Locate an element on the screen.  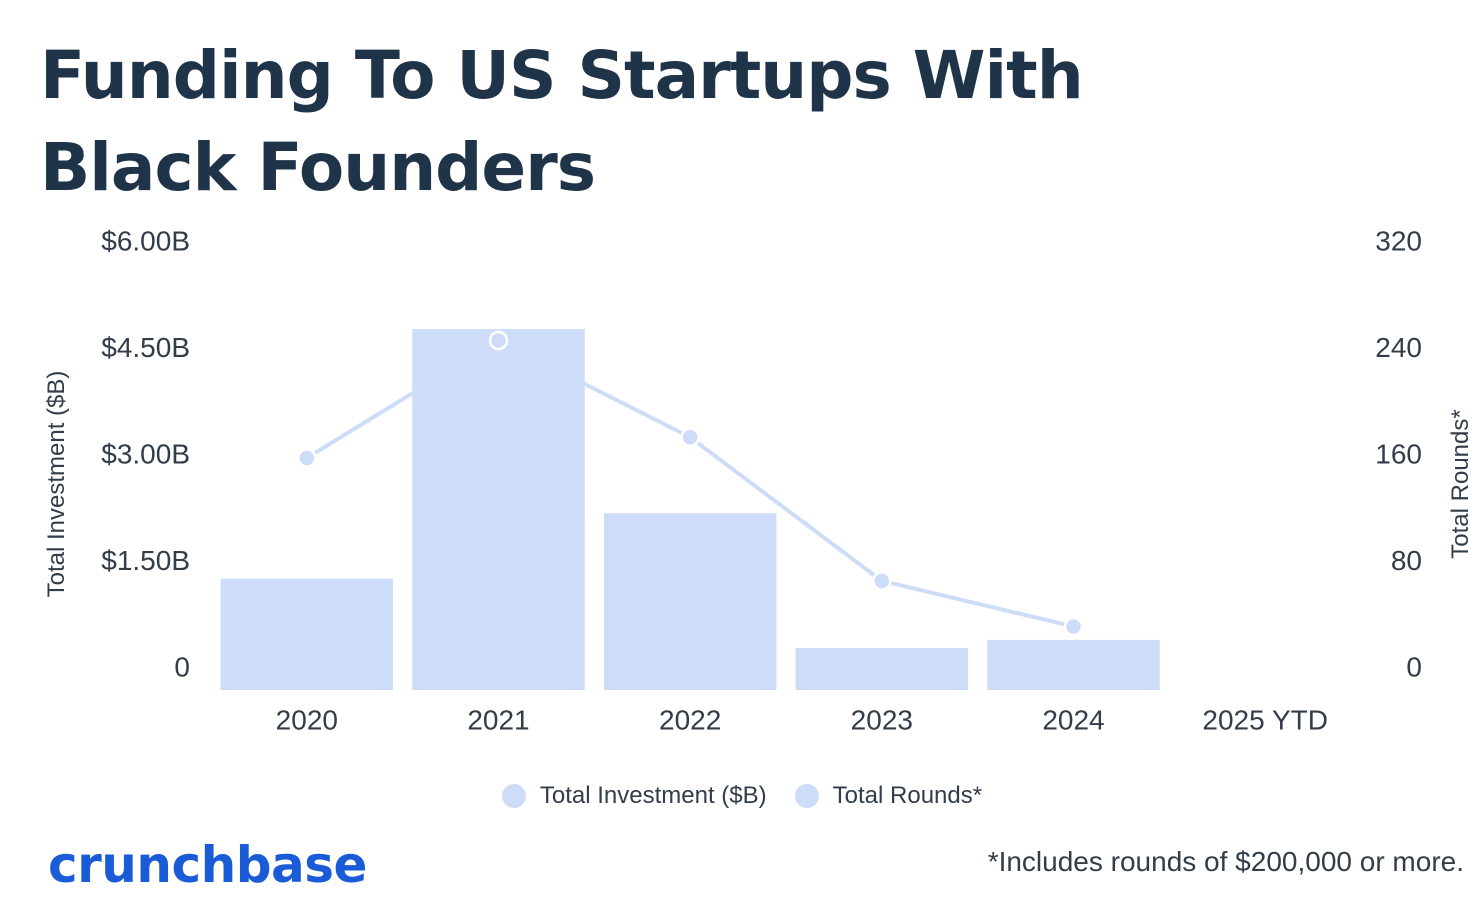
legend-swatch-rounds is located at coordinates (806, 796).